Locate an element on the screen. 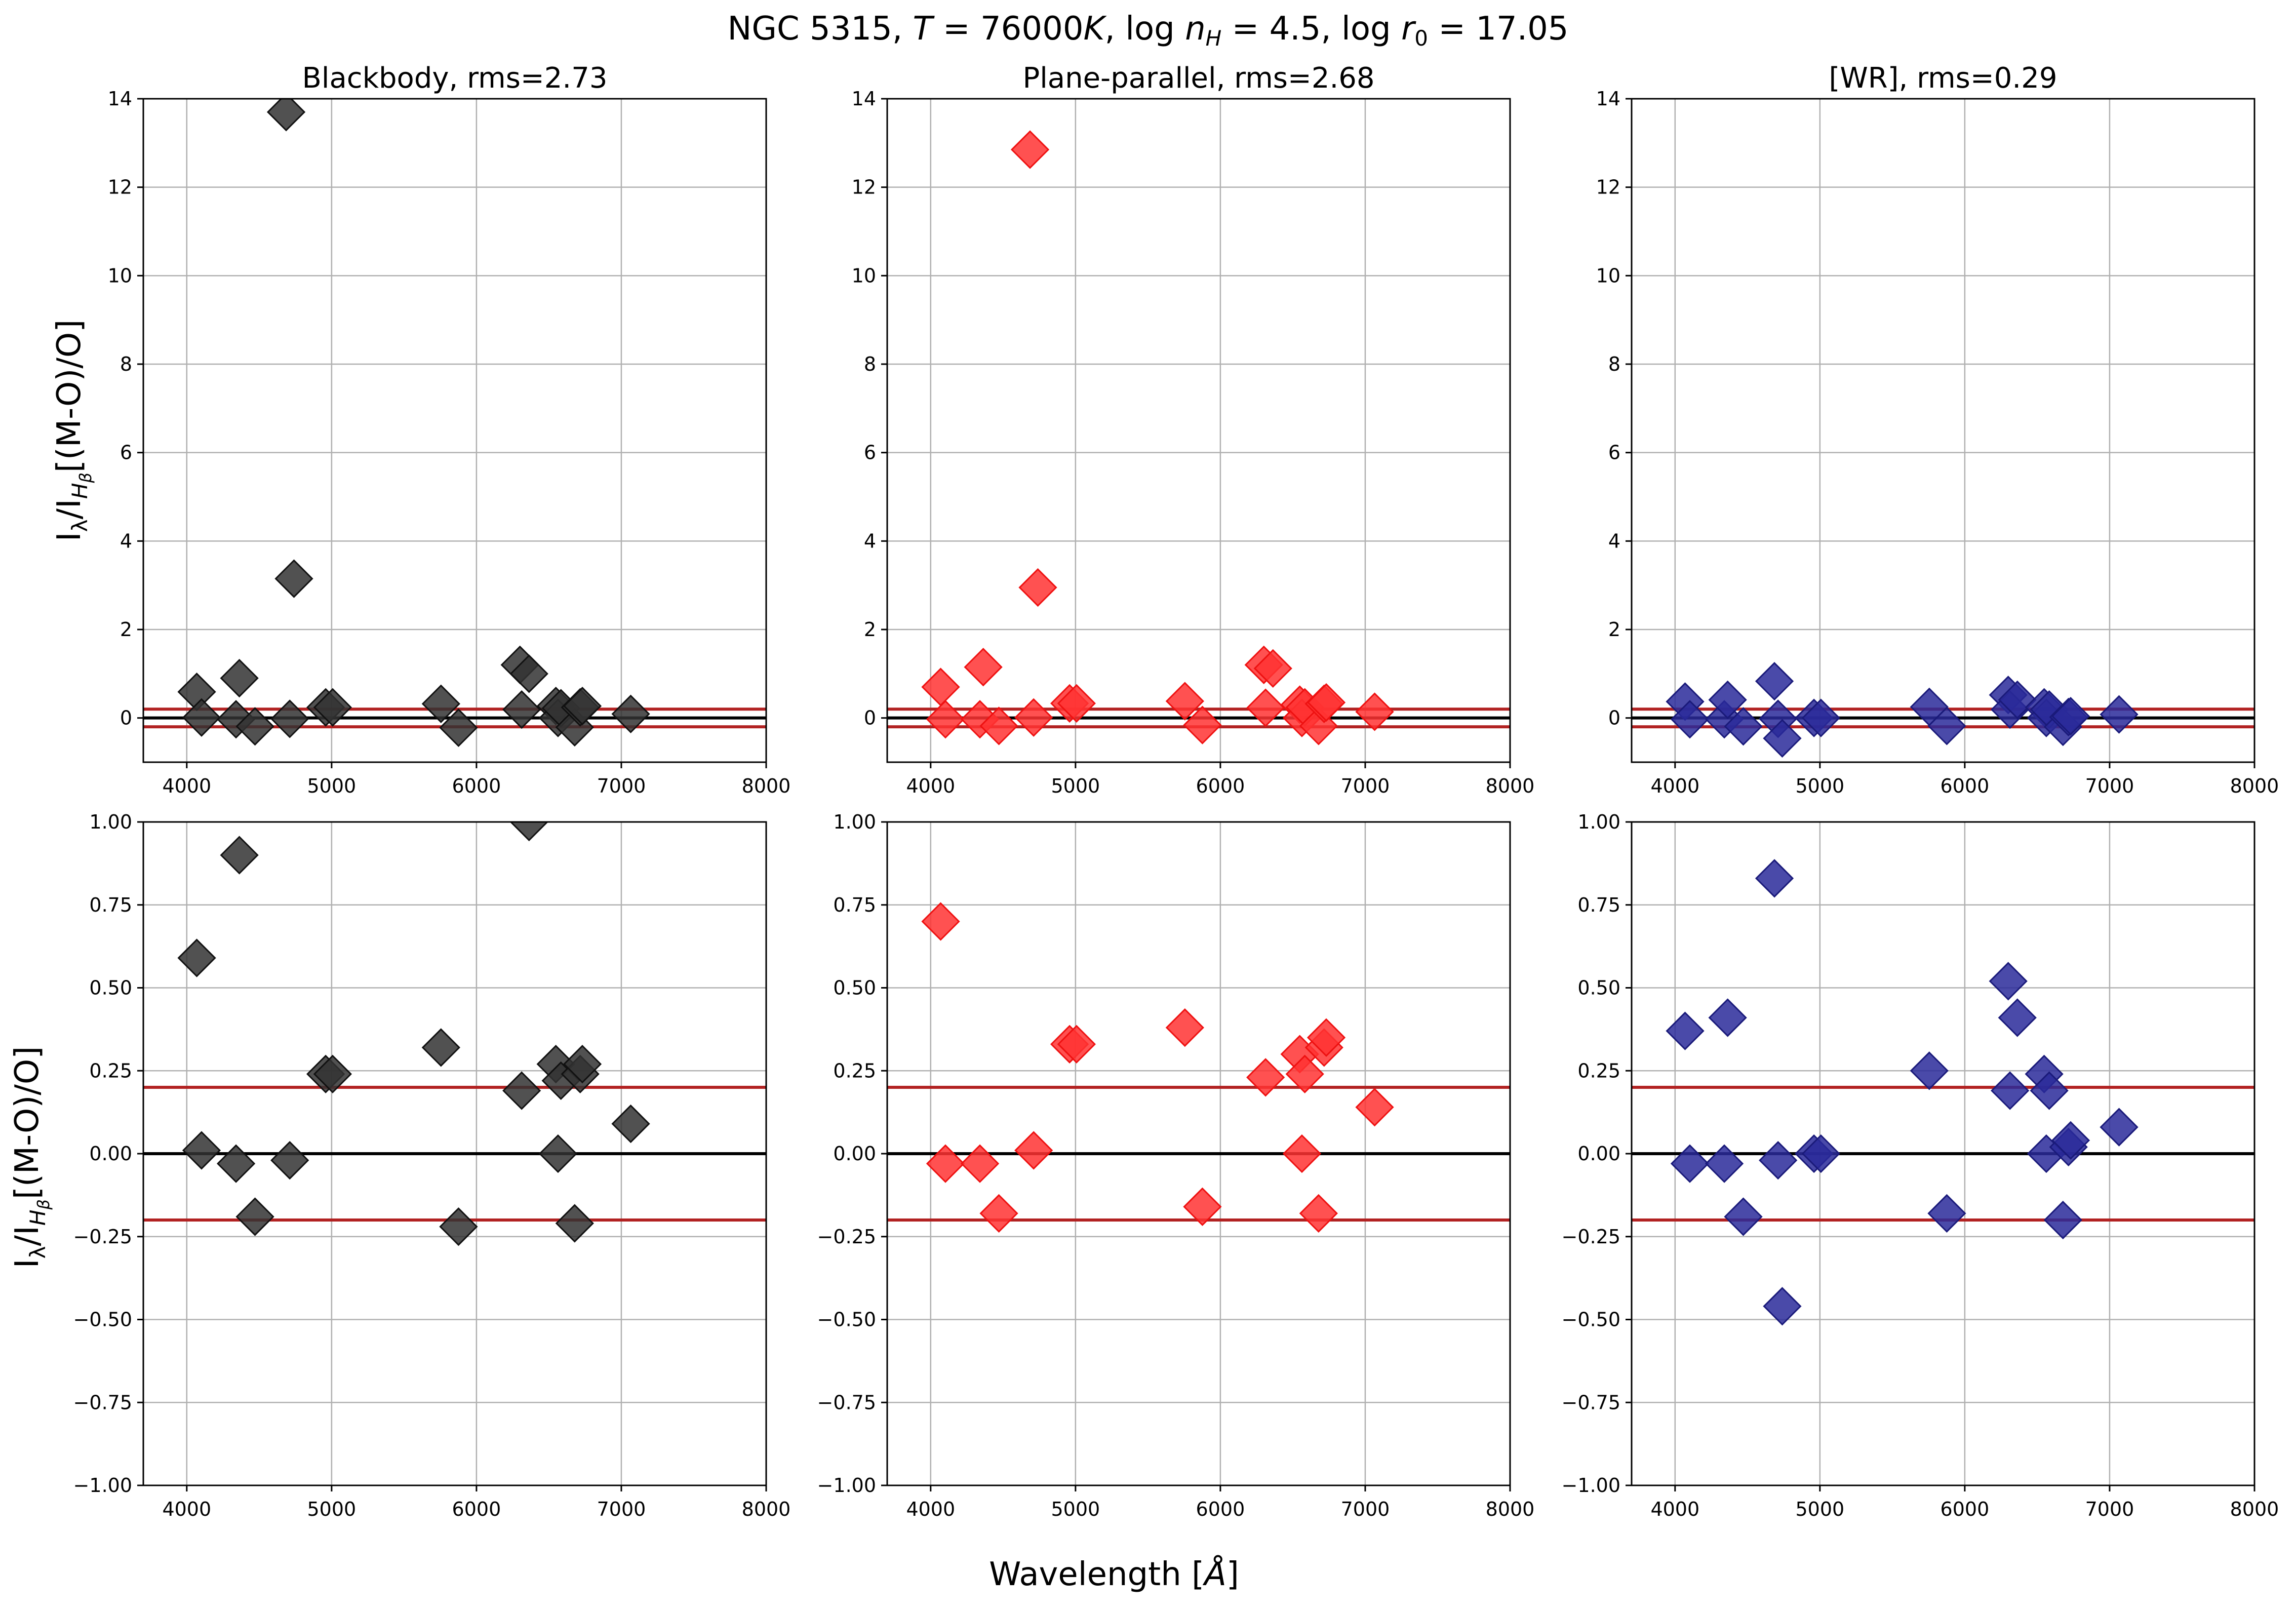  y-axis-label-top: Iλ/IHβ[(M-O)/O] is located at coordinates (73, 430).